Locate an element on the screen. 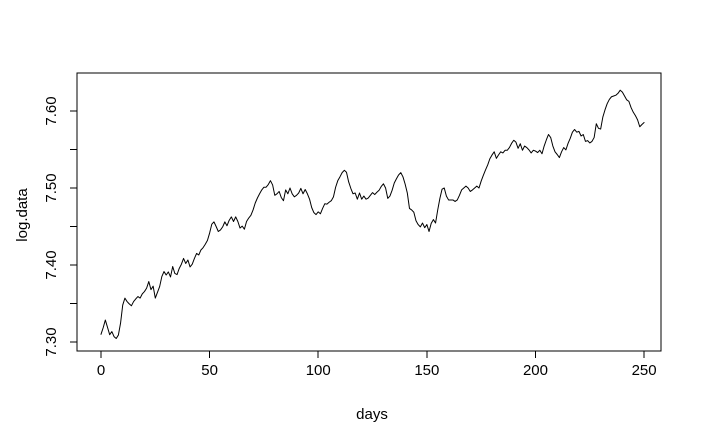  y-axis-title: log.data is located at coordinates (22, 215).